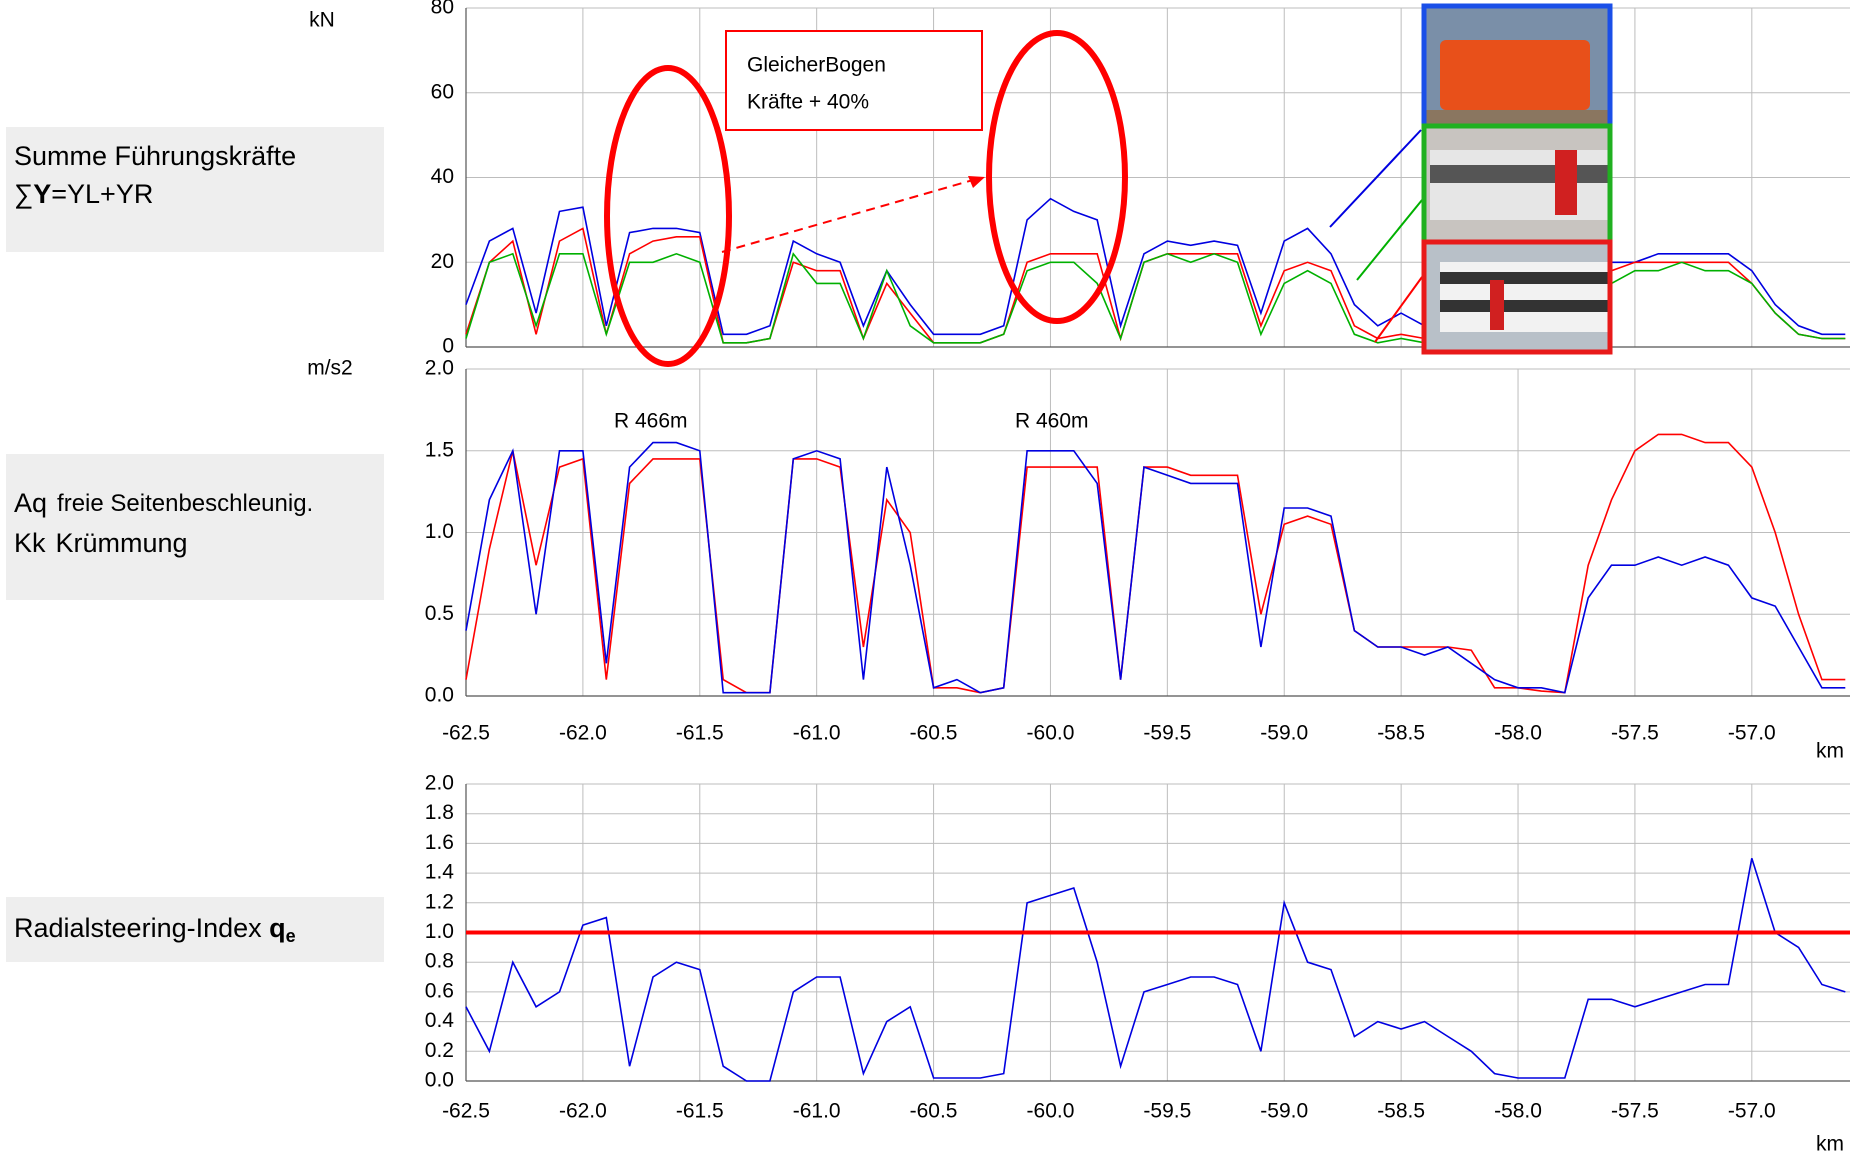 Image resolution: width=1850 pixels, height=1155 pixels. Describe the element at coordinates (439, 961) in the screenshot. I see `y-tick-label: 0.8` at that location.